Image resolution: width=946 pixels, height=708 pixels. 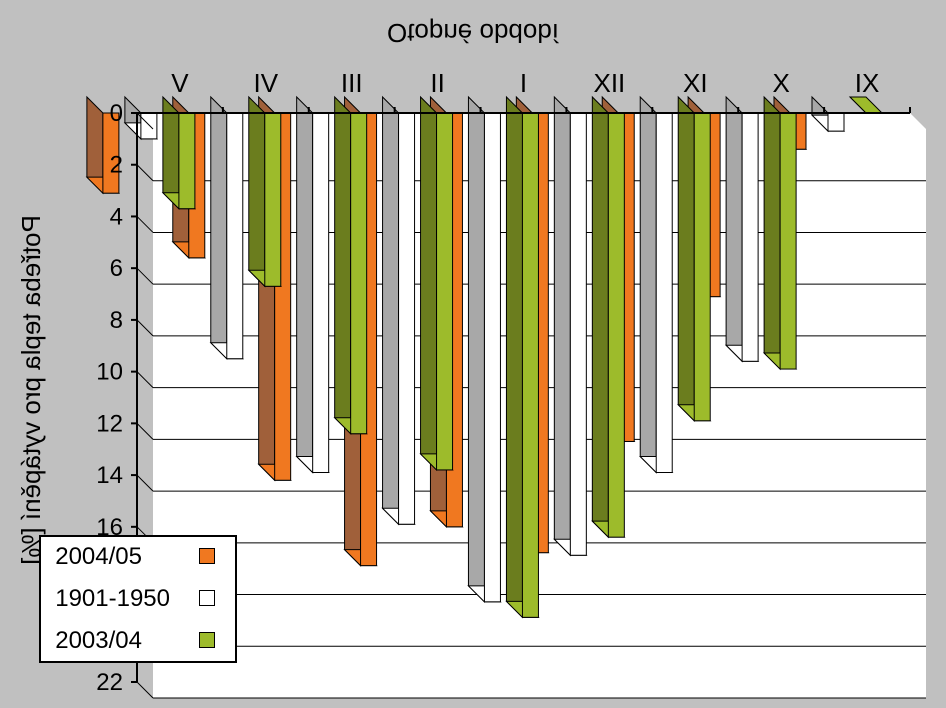 I want to click on legend-label: 1901-1950, so click(x=112, y=598).